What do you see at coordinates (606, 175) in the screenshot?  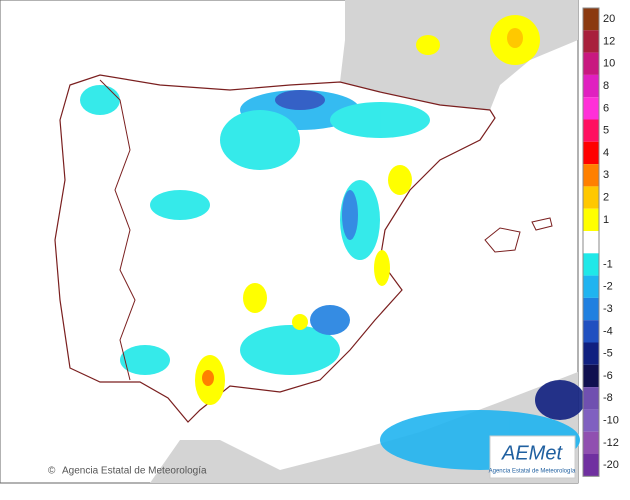 I see `legend-label: 3` at bounding box center [606, 175].